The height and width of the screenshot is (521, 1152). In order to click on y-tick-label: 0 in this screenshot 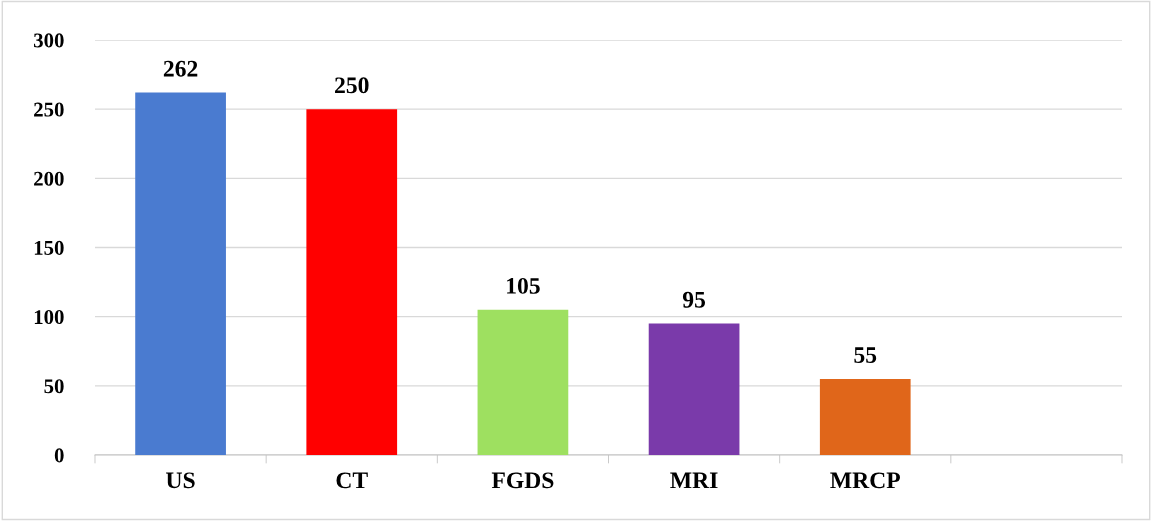, I will do `click(59, 455)`.